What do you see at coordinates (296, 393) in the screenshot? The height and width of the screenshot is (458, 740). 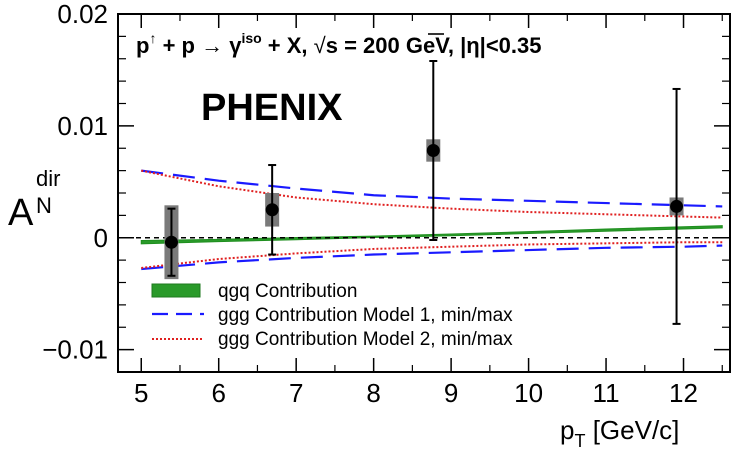 I see `x-tick-label: 7` at bounding box center [296, 393].